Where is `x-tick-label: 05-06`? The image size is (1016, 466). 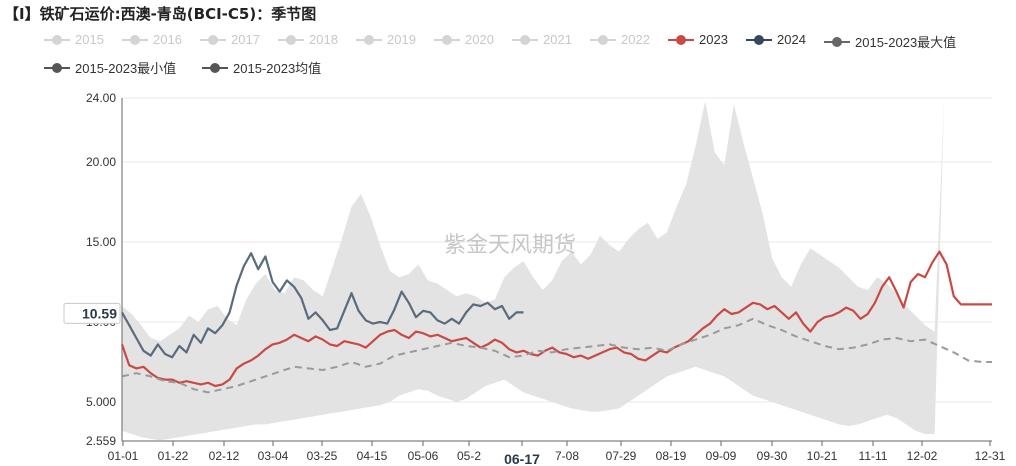 x-tick-label: 05-06 is located at coordinates (423, 456).